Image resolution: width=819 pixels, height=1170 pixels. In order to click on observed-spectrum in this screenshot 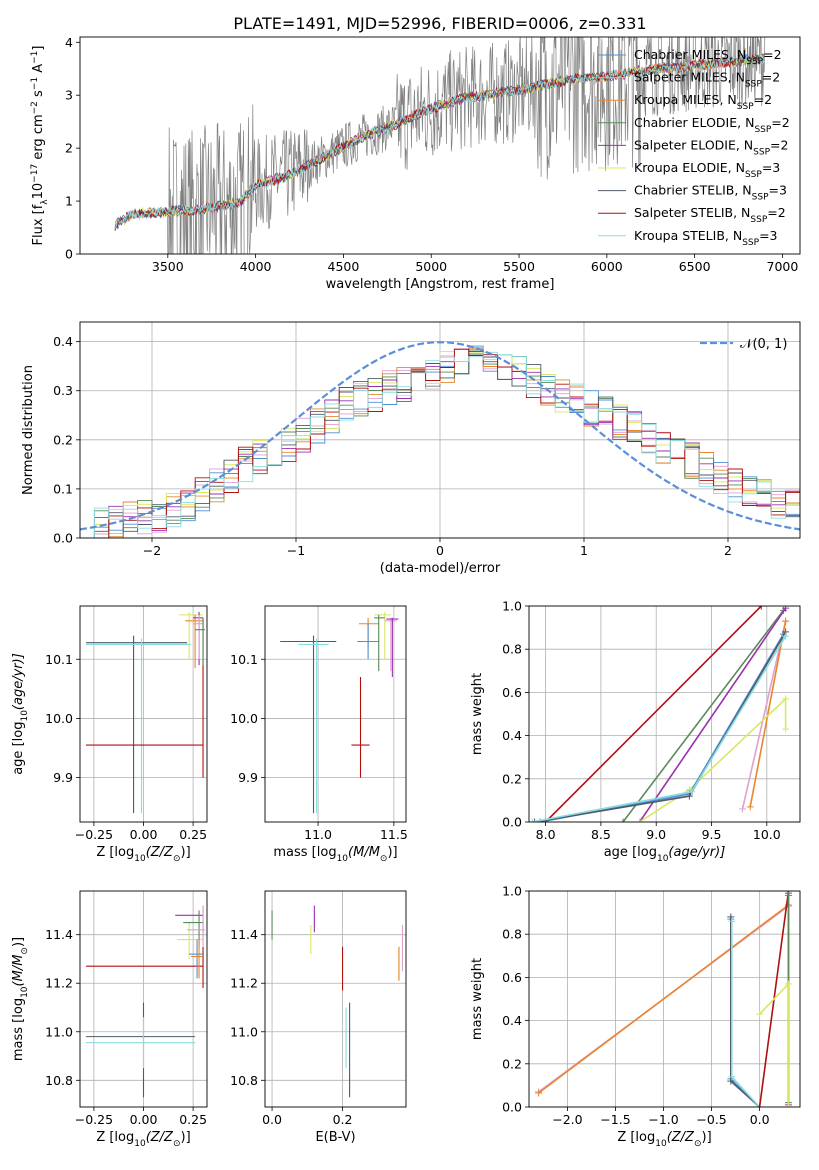, I will do `click(440, 145)`.